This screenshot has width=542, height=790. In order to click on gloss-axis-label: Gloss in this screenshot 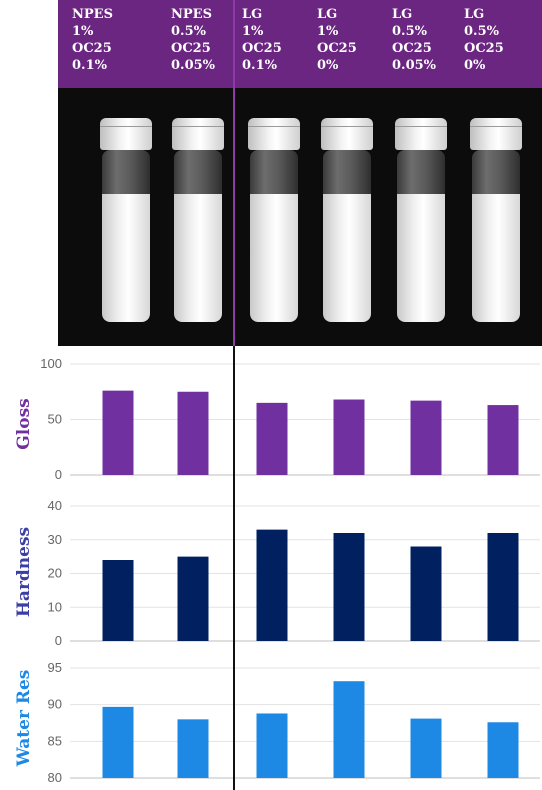, I will do `click(24, 424)`.